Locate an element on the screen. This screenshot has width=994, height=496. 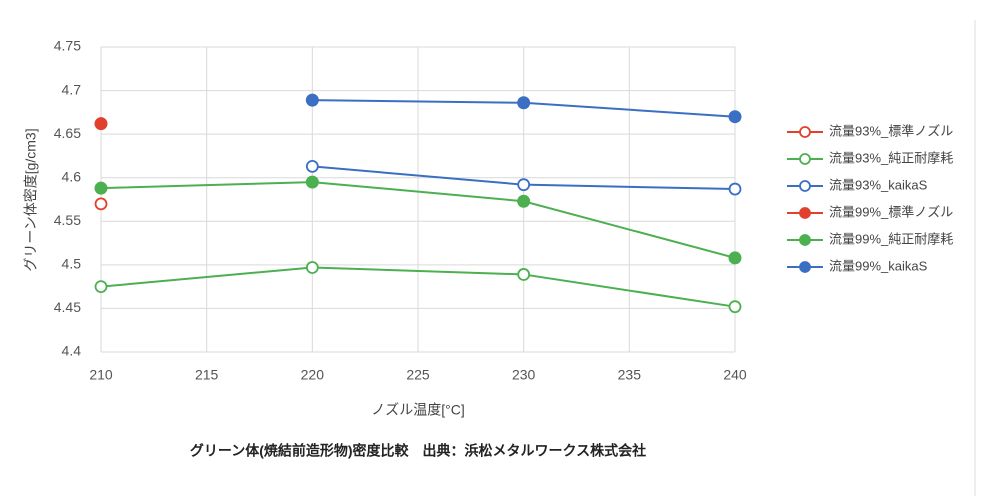
y-tick-label: 4.7 is located at coordinates (72, 89).